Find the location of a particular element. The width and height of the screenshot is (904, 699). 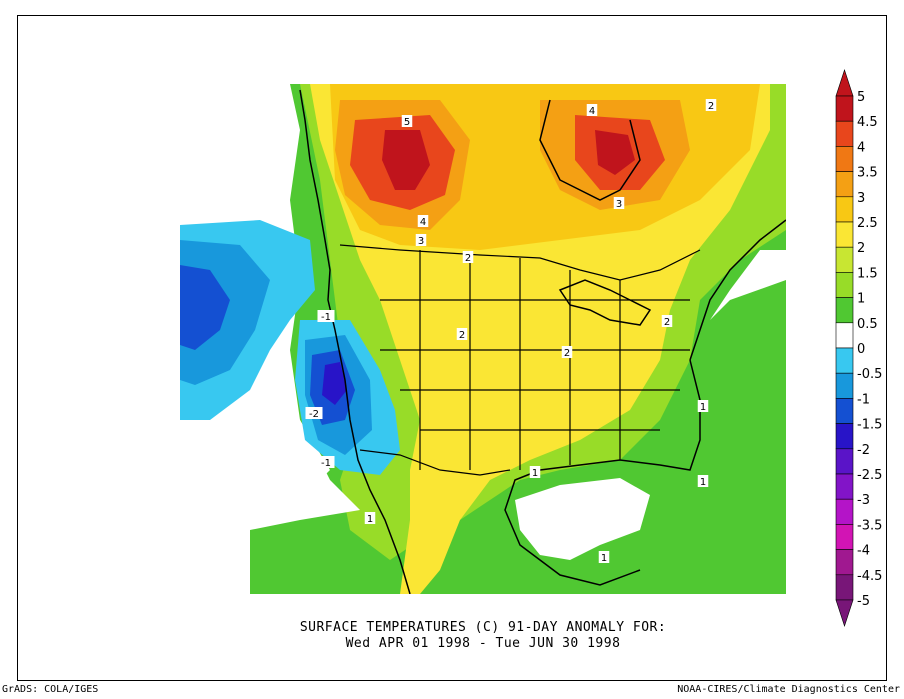

colorbar-tick-label: -2 is located at coordinates (863, 450).